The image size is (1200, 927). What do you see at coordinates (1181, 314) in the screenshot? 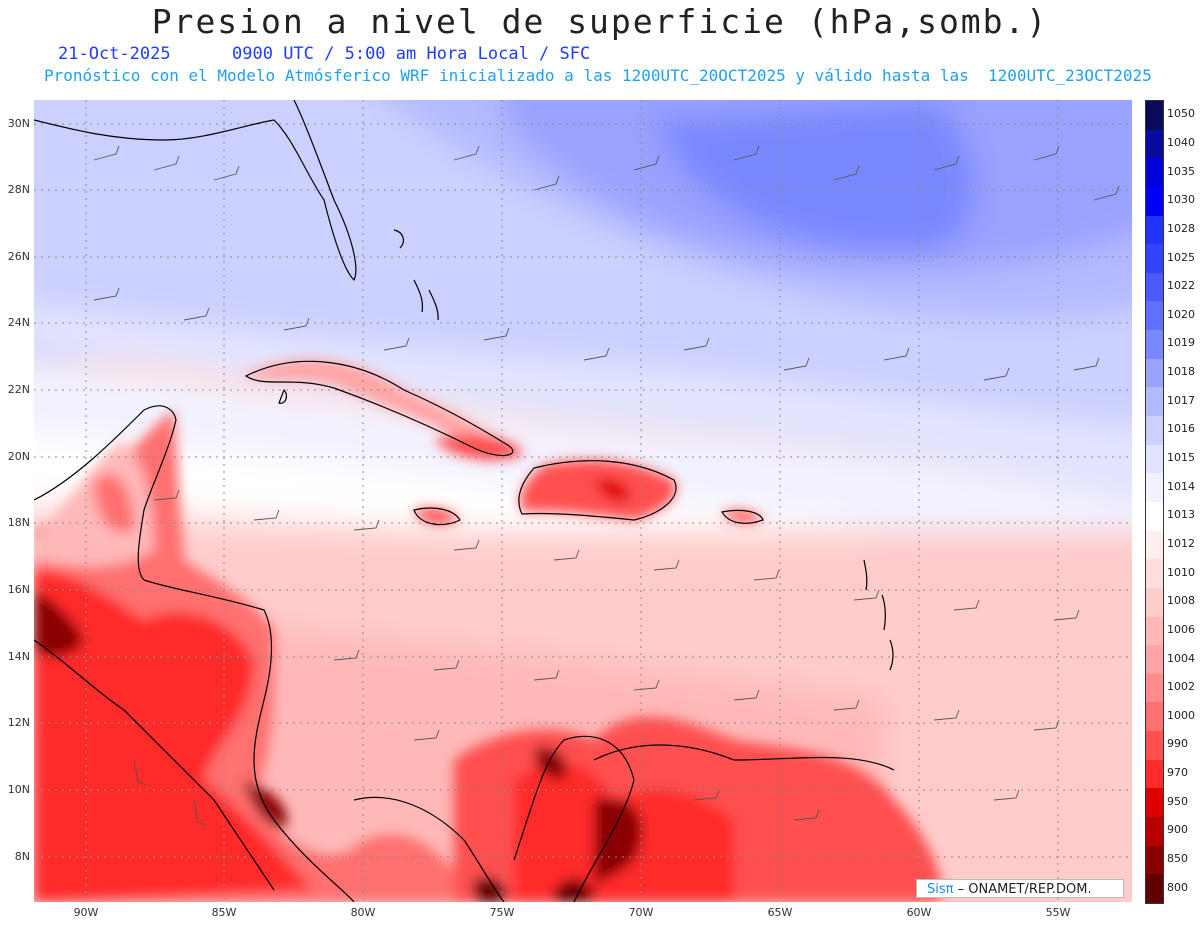
I see `colorbar-label-1020: 1020` at bounding box center [1181, 314].